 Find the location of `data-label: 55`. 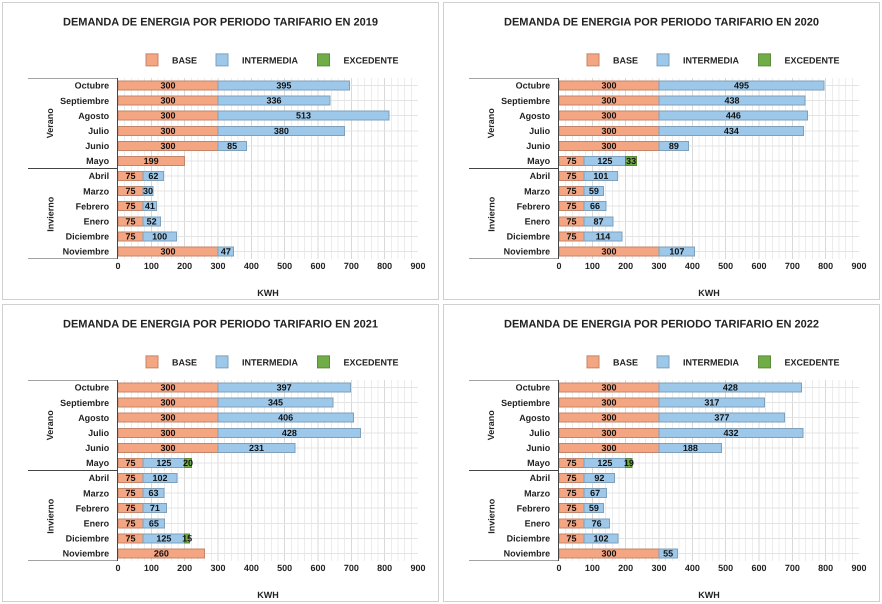

data-label: 55 is located at coordinates (668, 553).